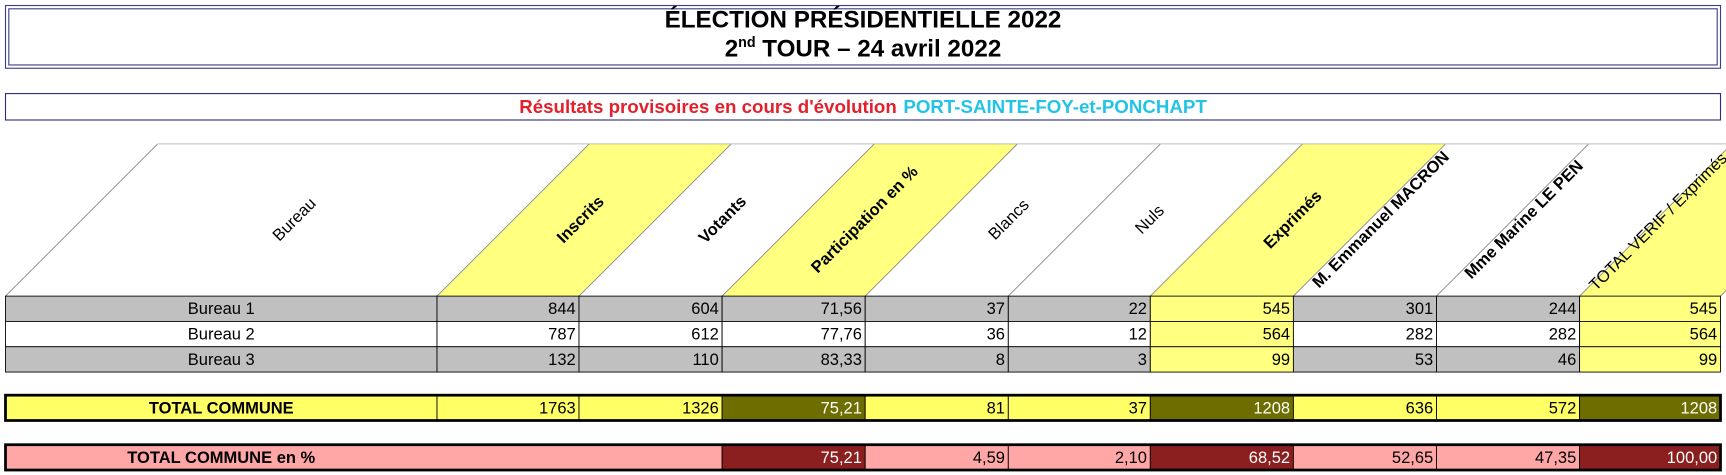 Image resolution: width=1726 pixels, height=475 pixels. Describe the element at coordinates (705, 335) in the screenshot. I see `cell-value: 612` at that location.